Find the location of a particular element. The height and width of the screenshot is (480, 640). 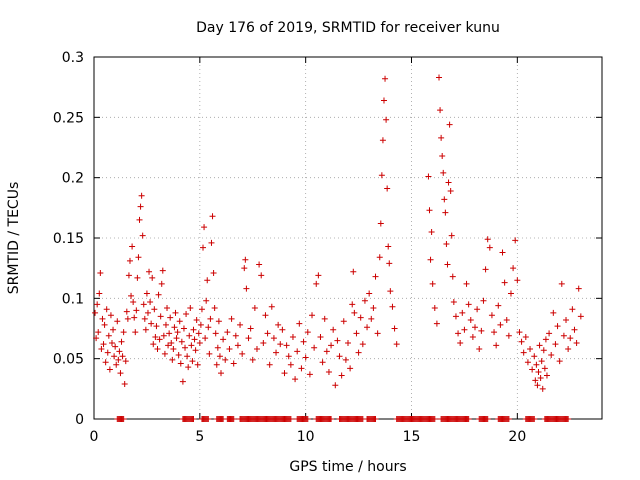

y-axis-label: SRMTID / TECUs is located at coordinates (14, 238).